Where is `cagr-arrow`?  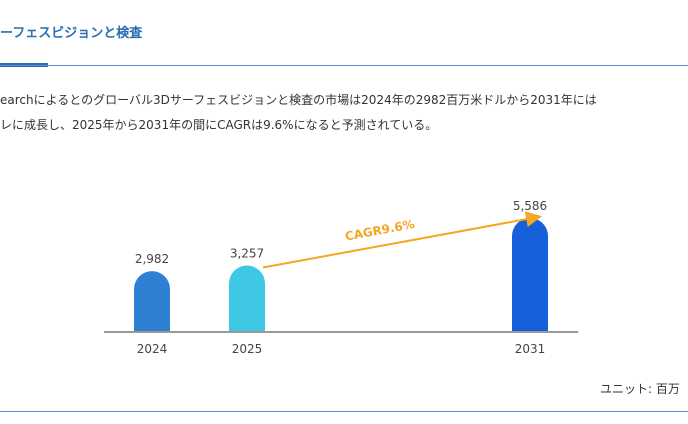
cagr-arrow is located at coordinates (402, 240).